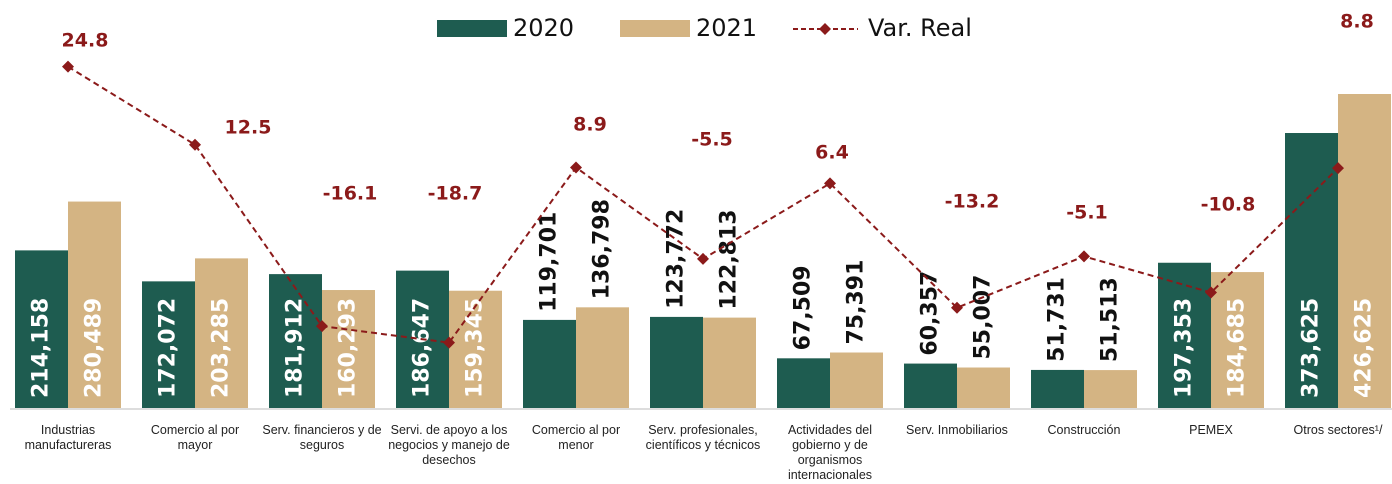 Image resolution: width=1392 pixels, height=484 pixels. What do you see at coordinates (1084, 430) in the screenshot?
I see `x-tick-label: Construcción` at bounding box center [1084, 430].